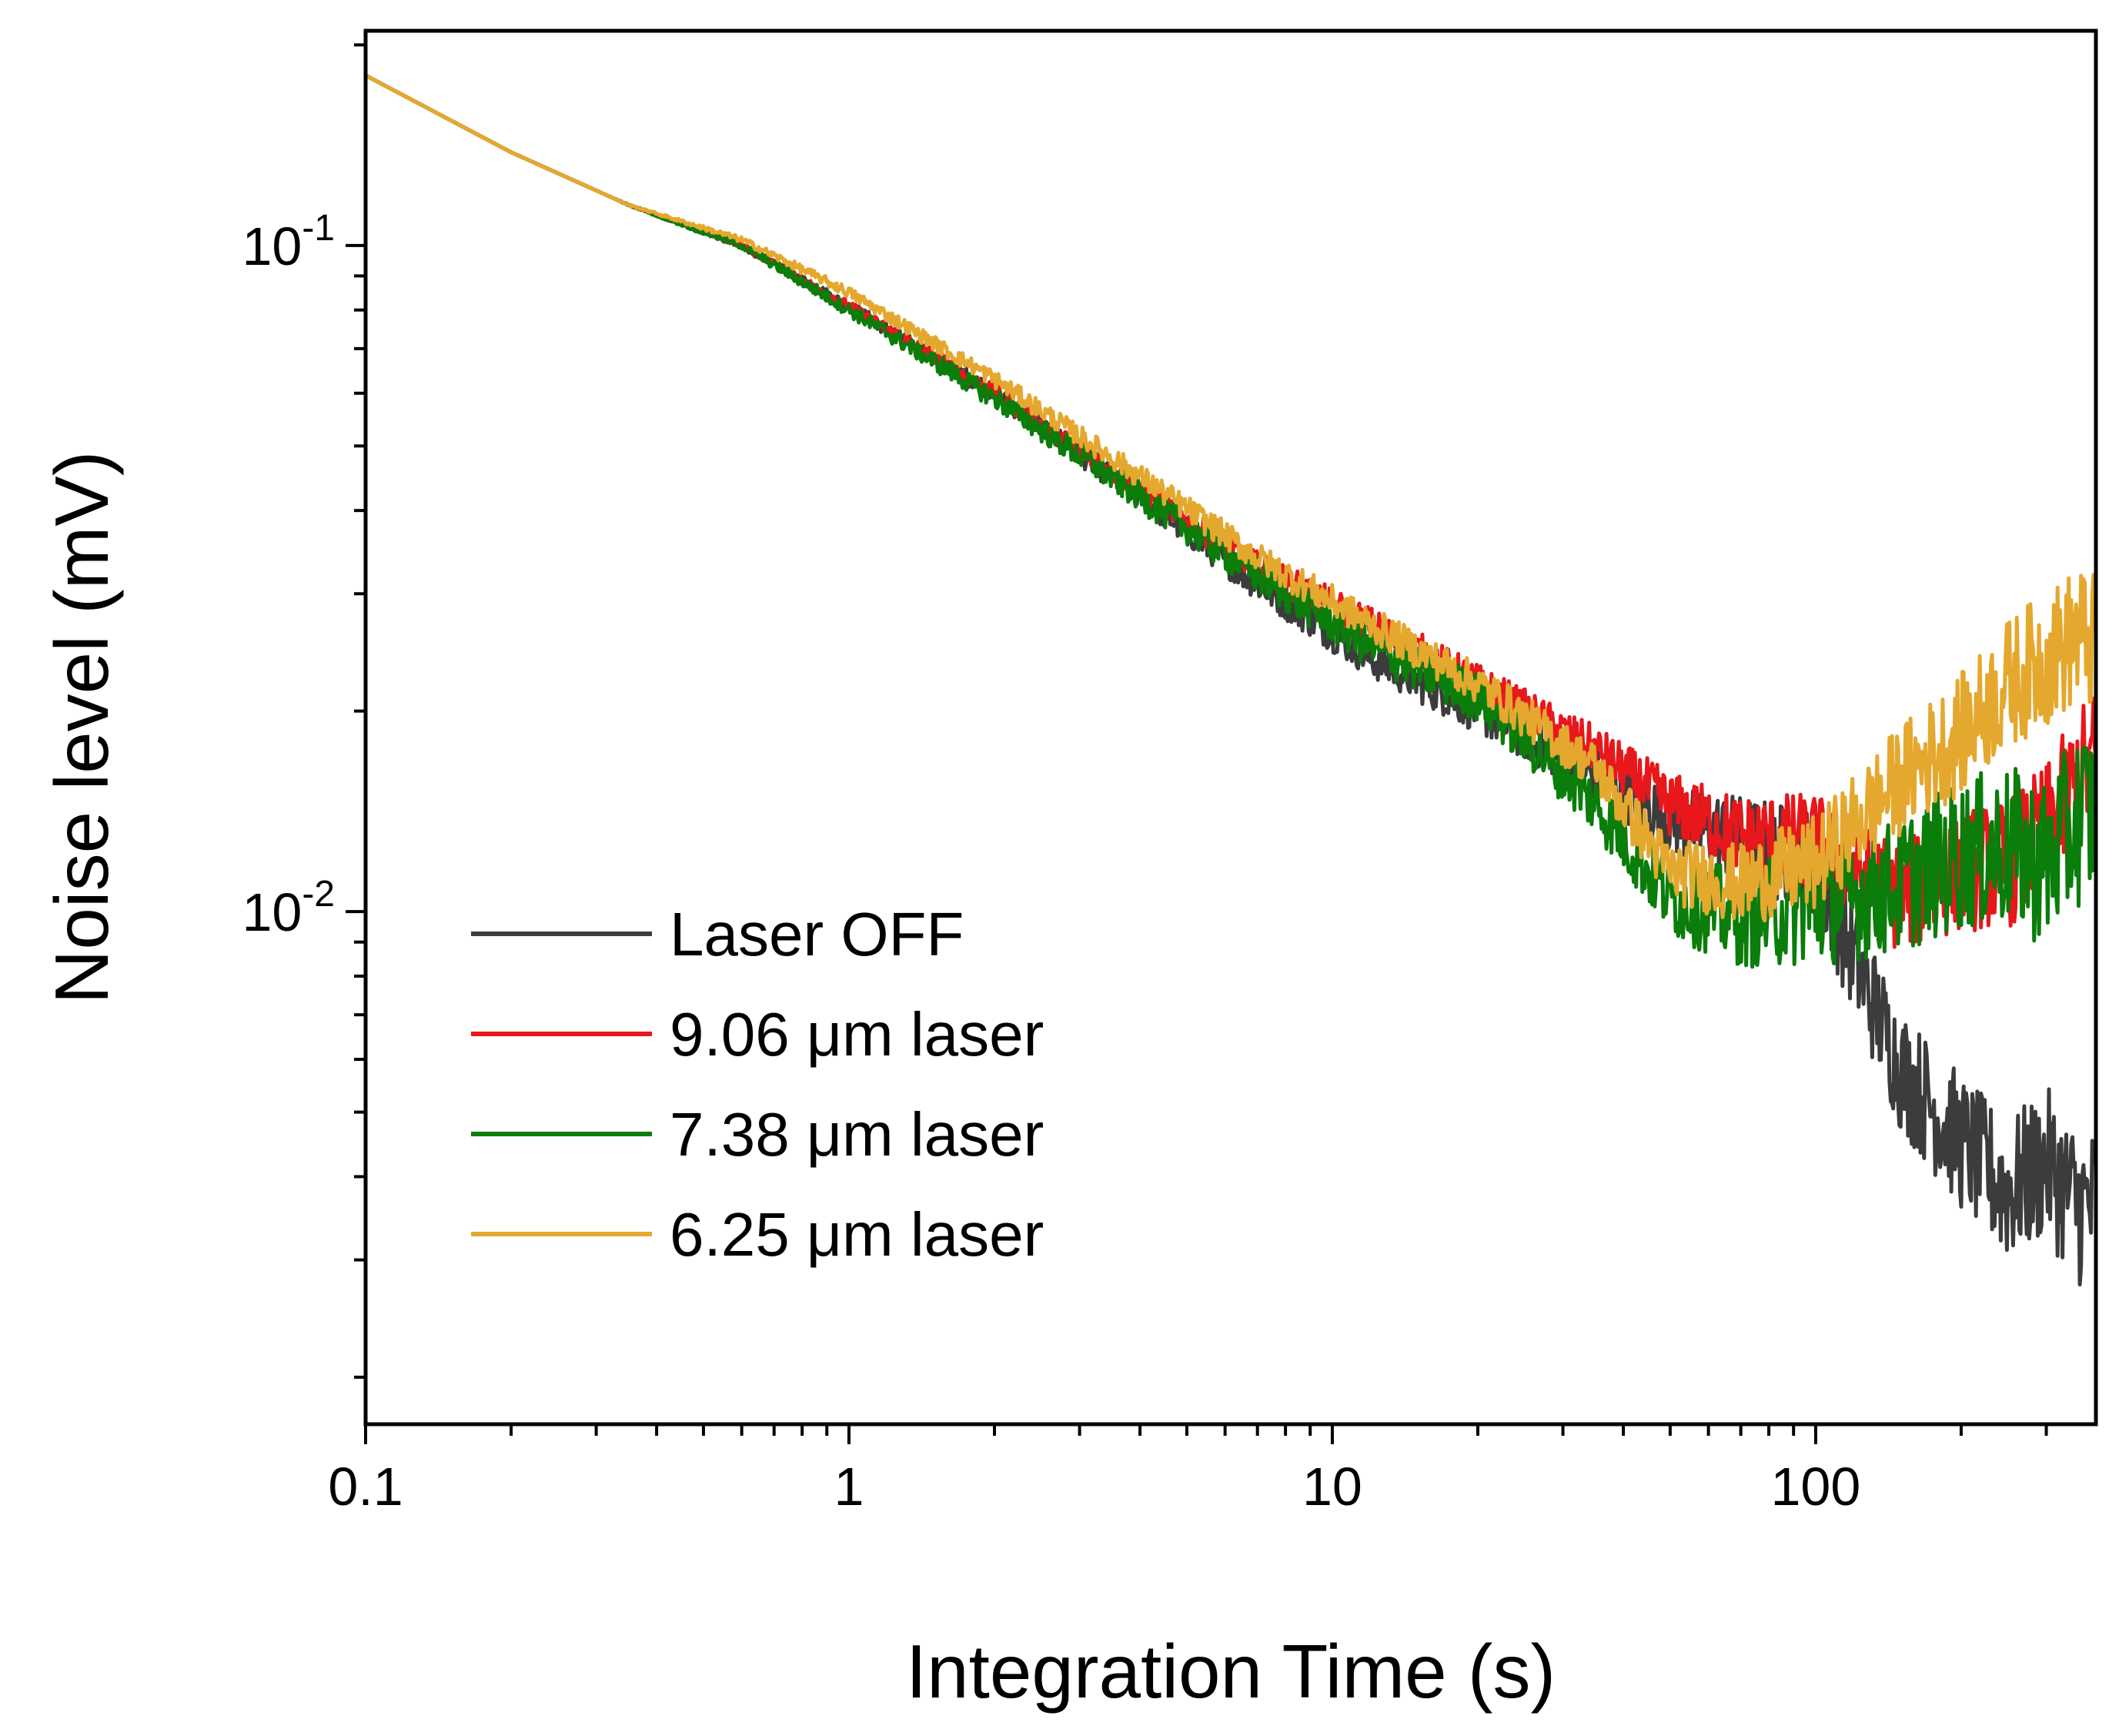 The height and width of the screenshot is (1736, 2119). I want to click on y-axis-title: Noise level (mV), so click(81, 728).